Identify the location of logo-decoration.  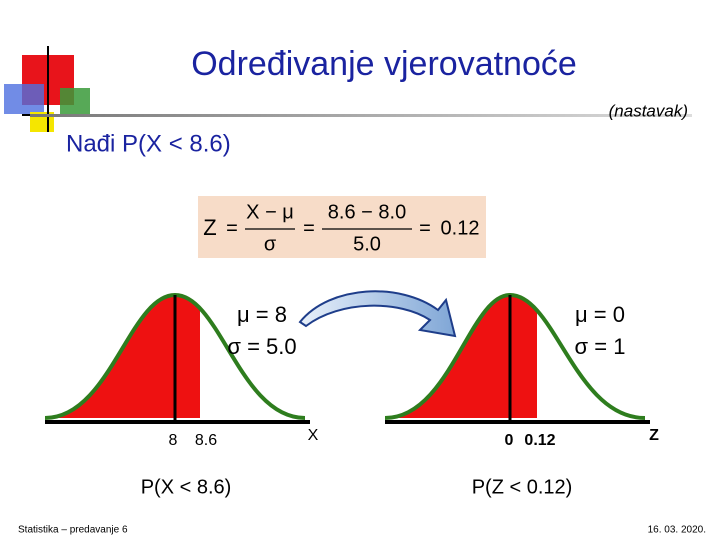
(47, 89).